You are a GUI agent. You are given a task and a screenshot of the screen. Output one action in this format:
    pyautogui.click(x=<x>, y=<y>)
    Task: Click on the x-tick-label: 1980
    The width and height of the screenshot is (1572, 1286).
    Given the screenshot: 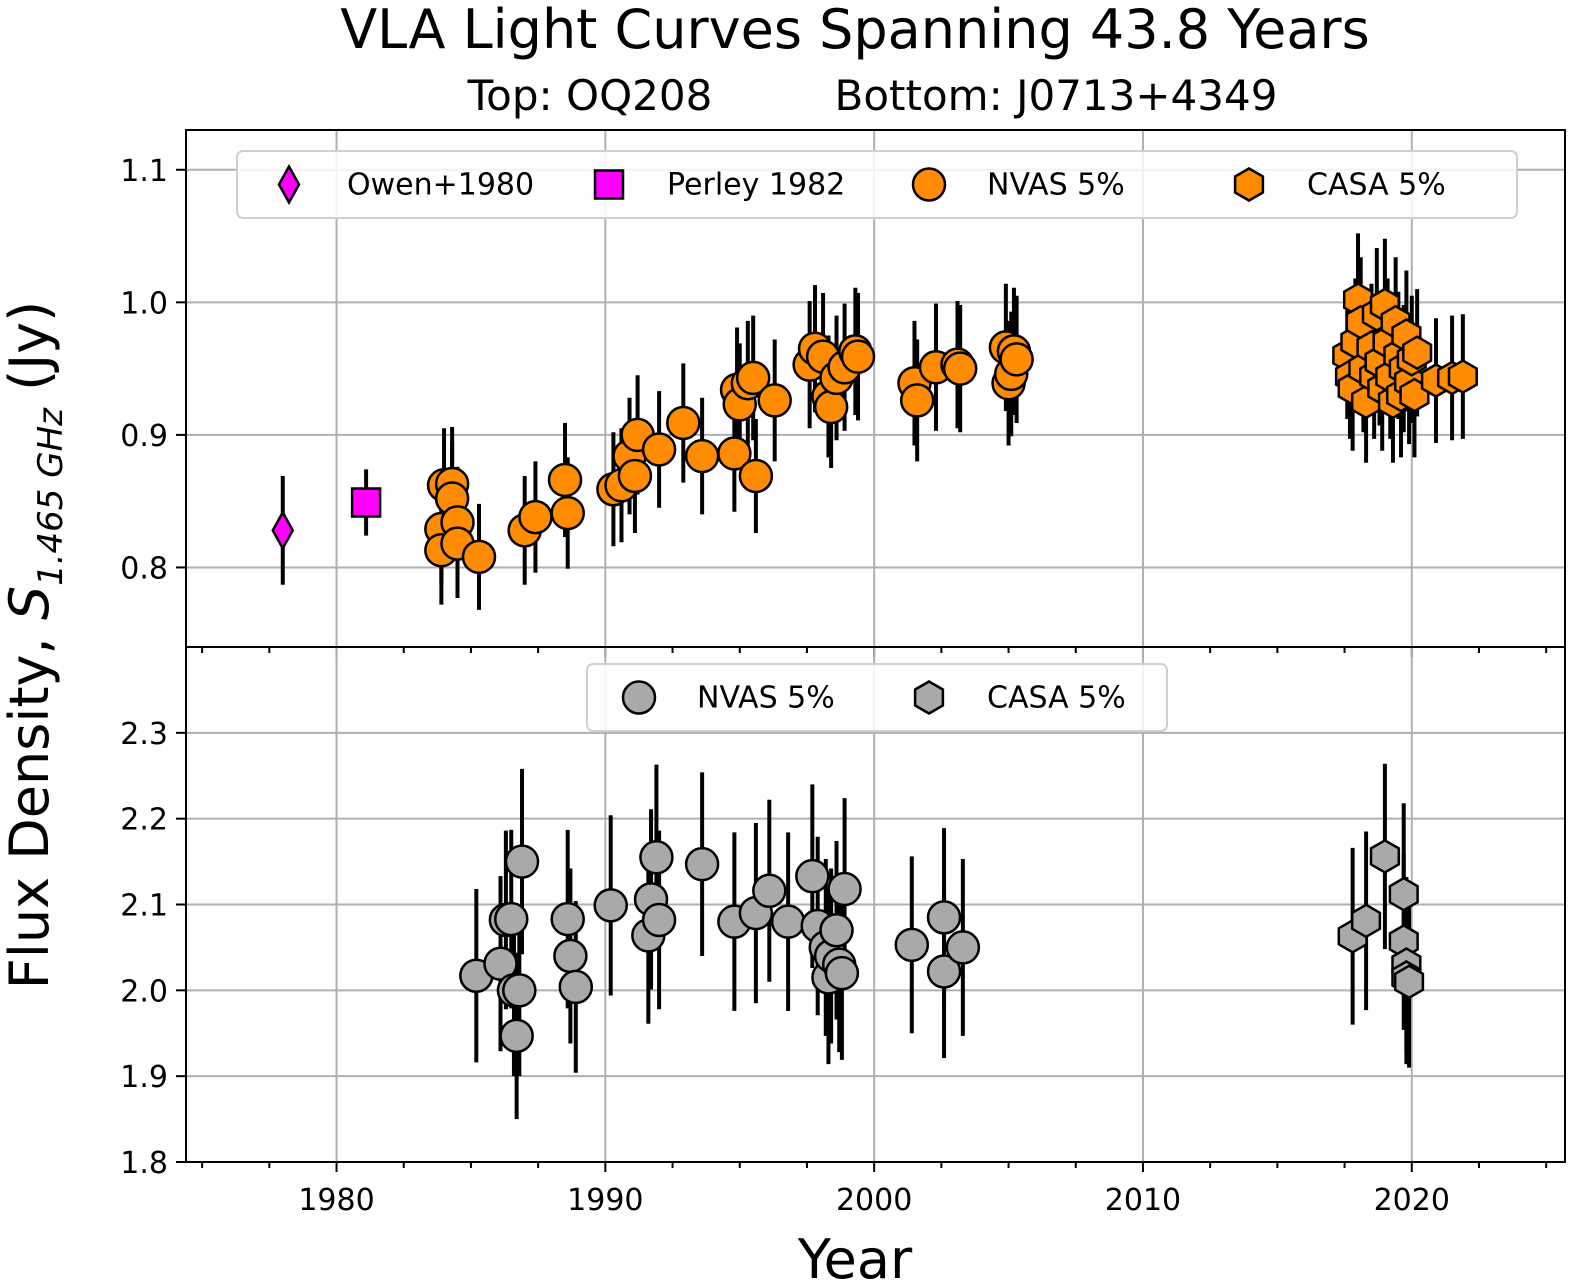 What is the action you would take?
    pyautogui.click(x=336, y=1200)
    